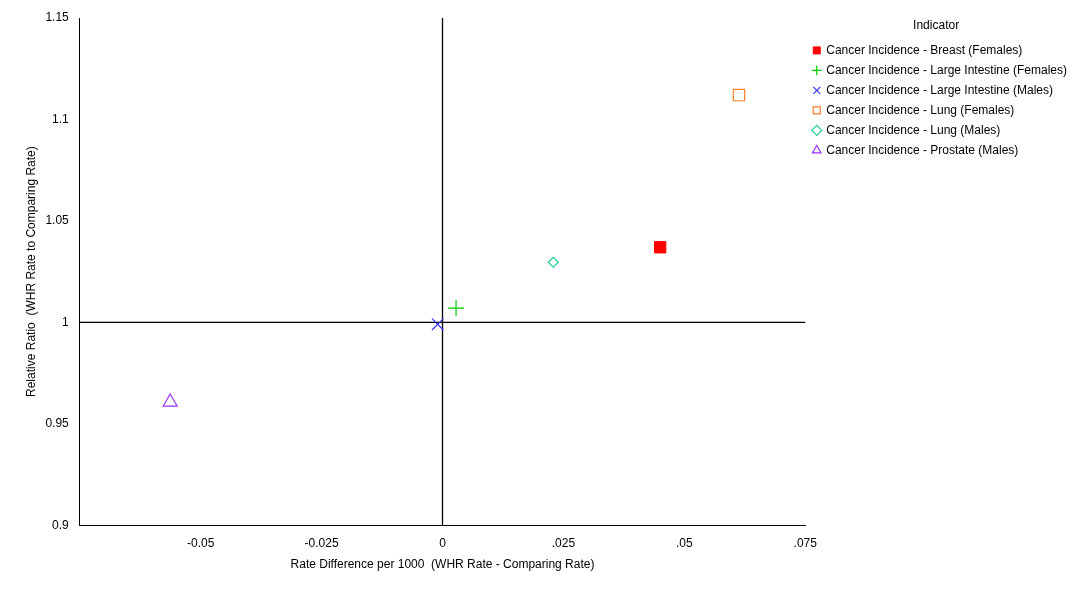 This screenshot has height=596, width=1077. I want to click on legend-title: Indicator, so click(936, 25).